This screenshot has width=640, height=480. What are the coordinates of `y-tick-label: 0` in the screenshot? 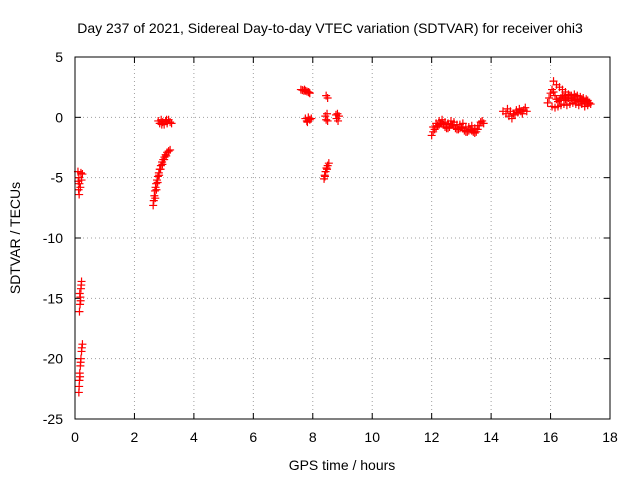 It's located at (59, 117).